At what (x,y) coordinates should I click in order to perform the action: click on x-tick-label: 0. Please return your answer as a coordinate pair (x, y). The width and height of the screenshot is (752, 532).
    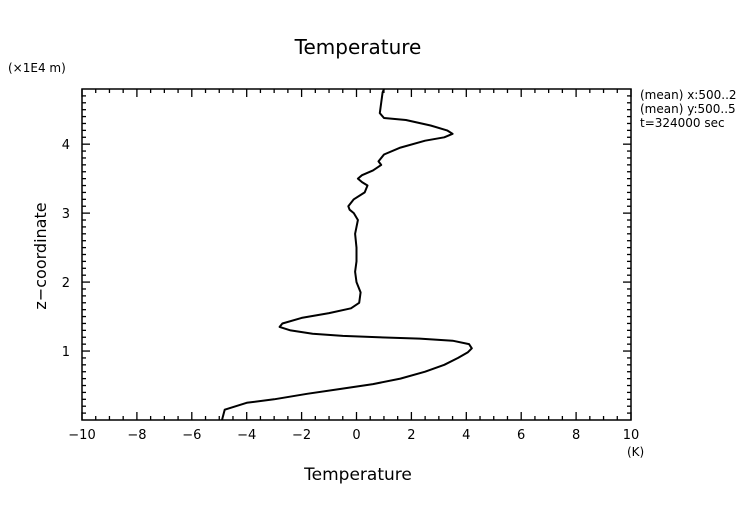
    Looking at the image, I should click on (356, 435).